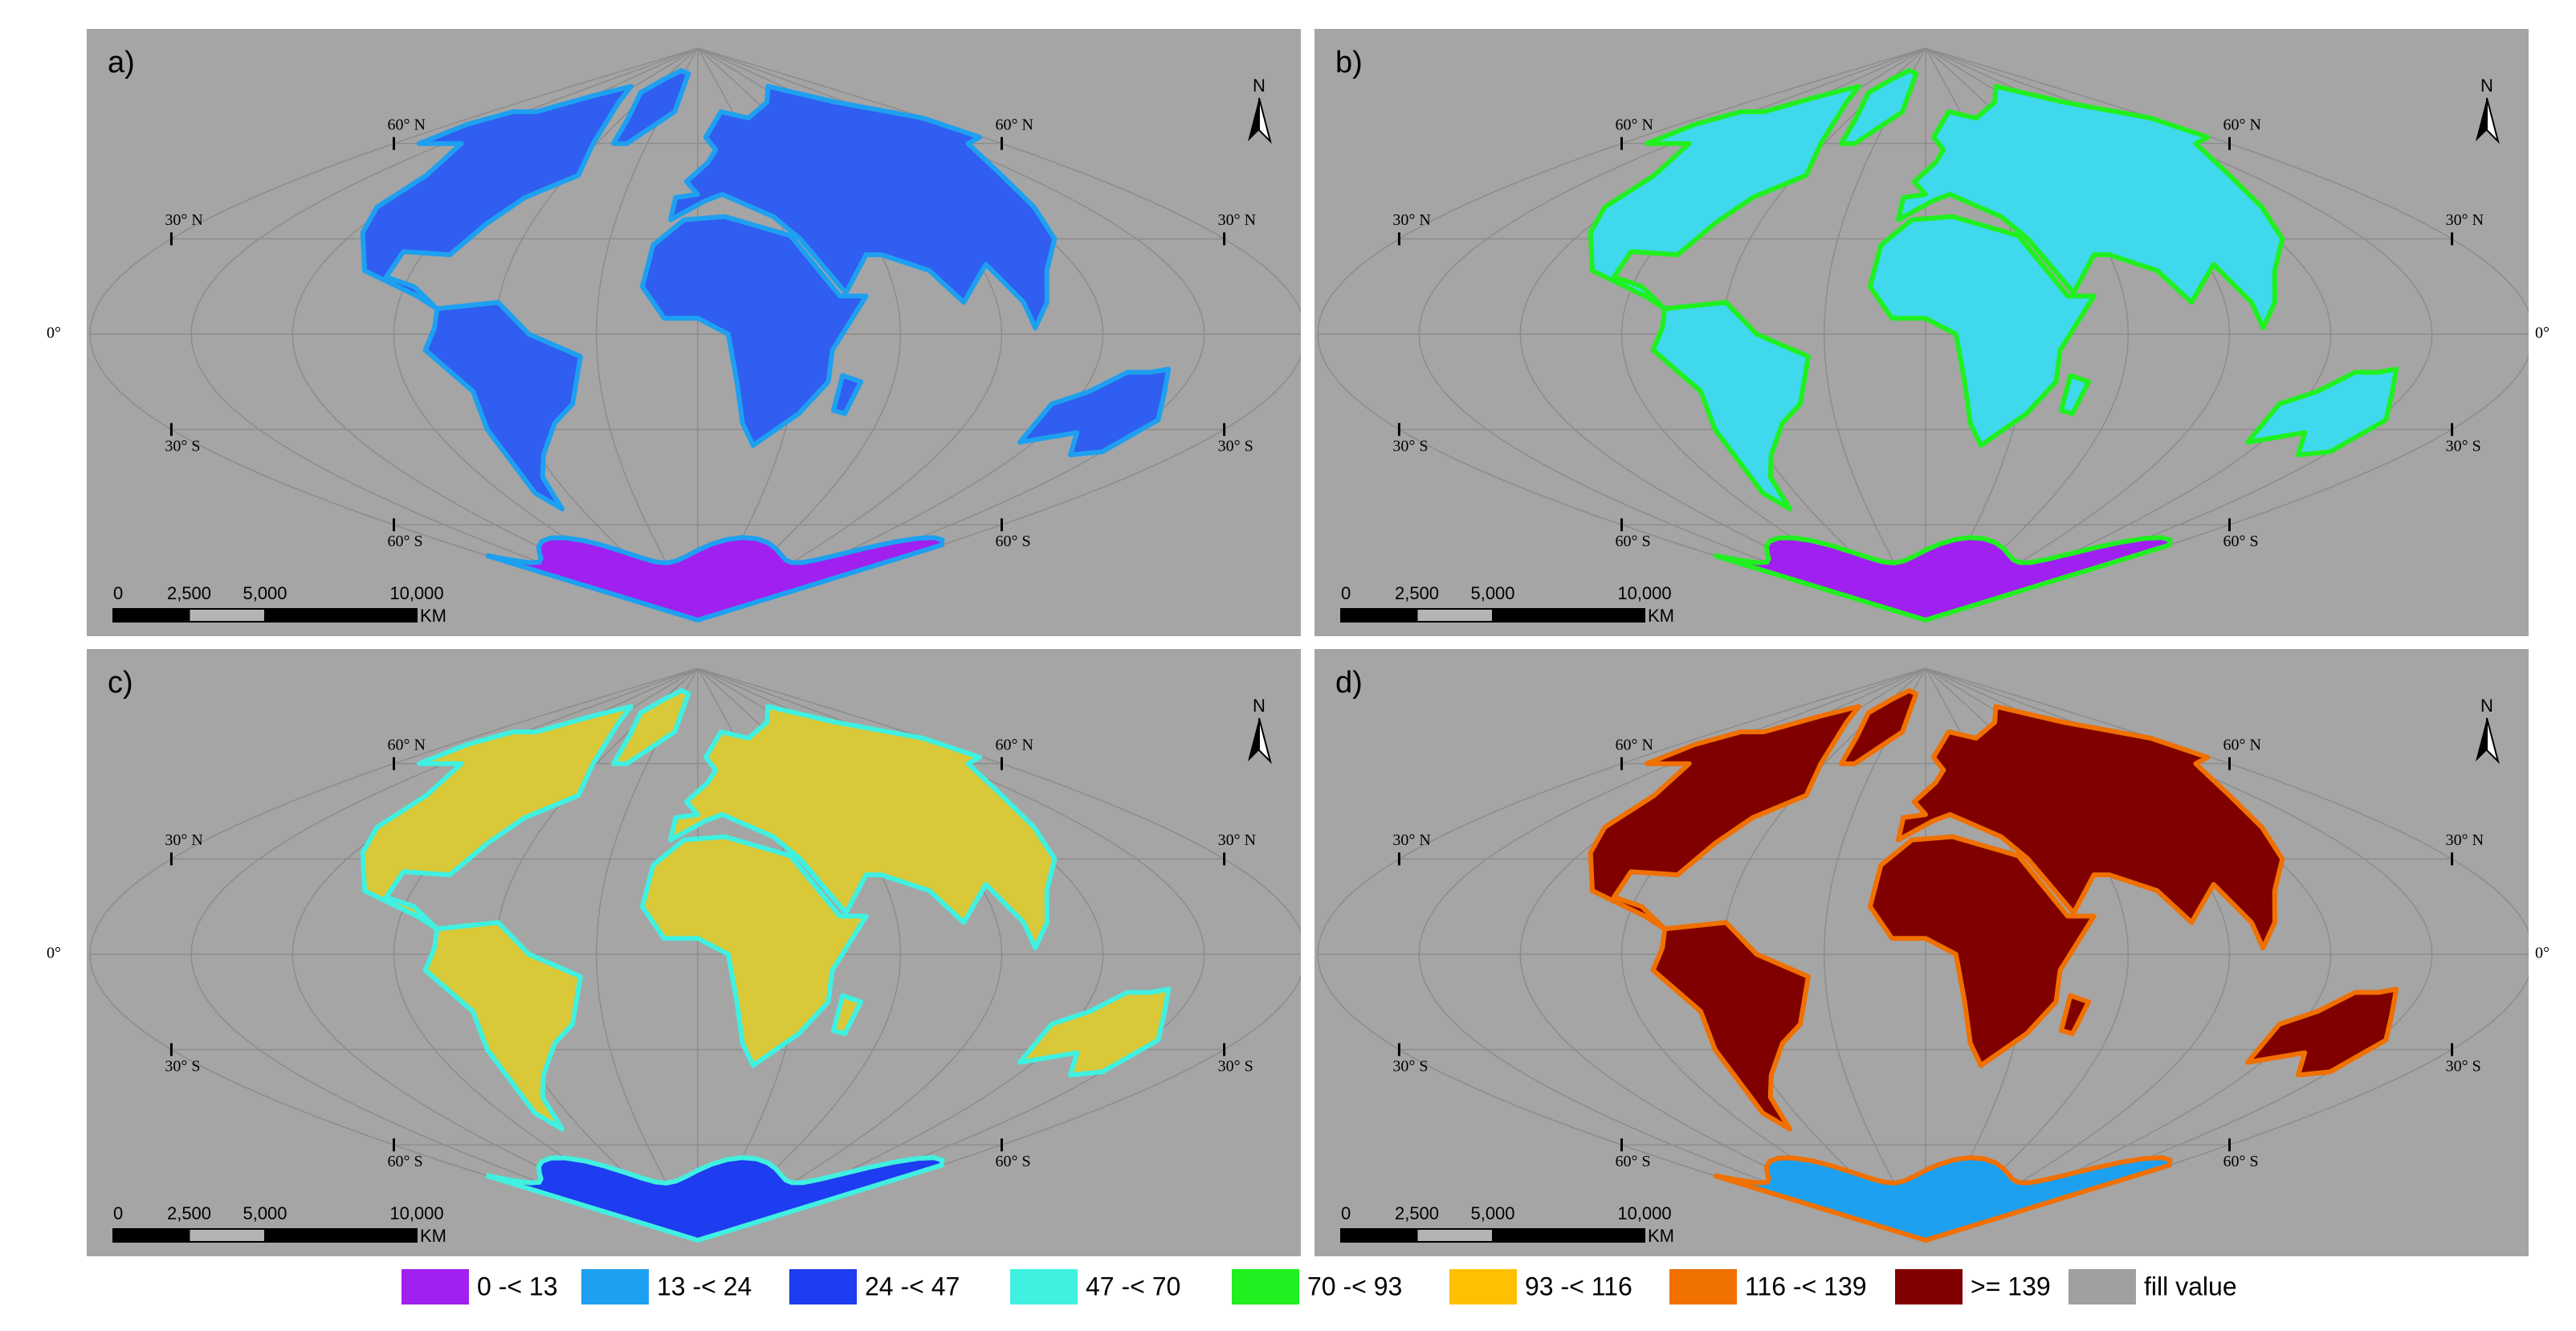  What do you see at coordinates (2190, 1286) in the screenshot?
I see `legend-label: fill value` at bounding box center [2190, 1286].